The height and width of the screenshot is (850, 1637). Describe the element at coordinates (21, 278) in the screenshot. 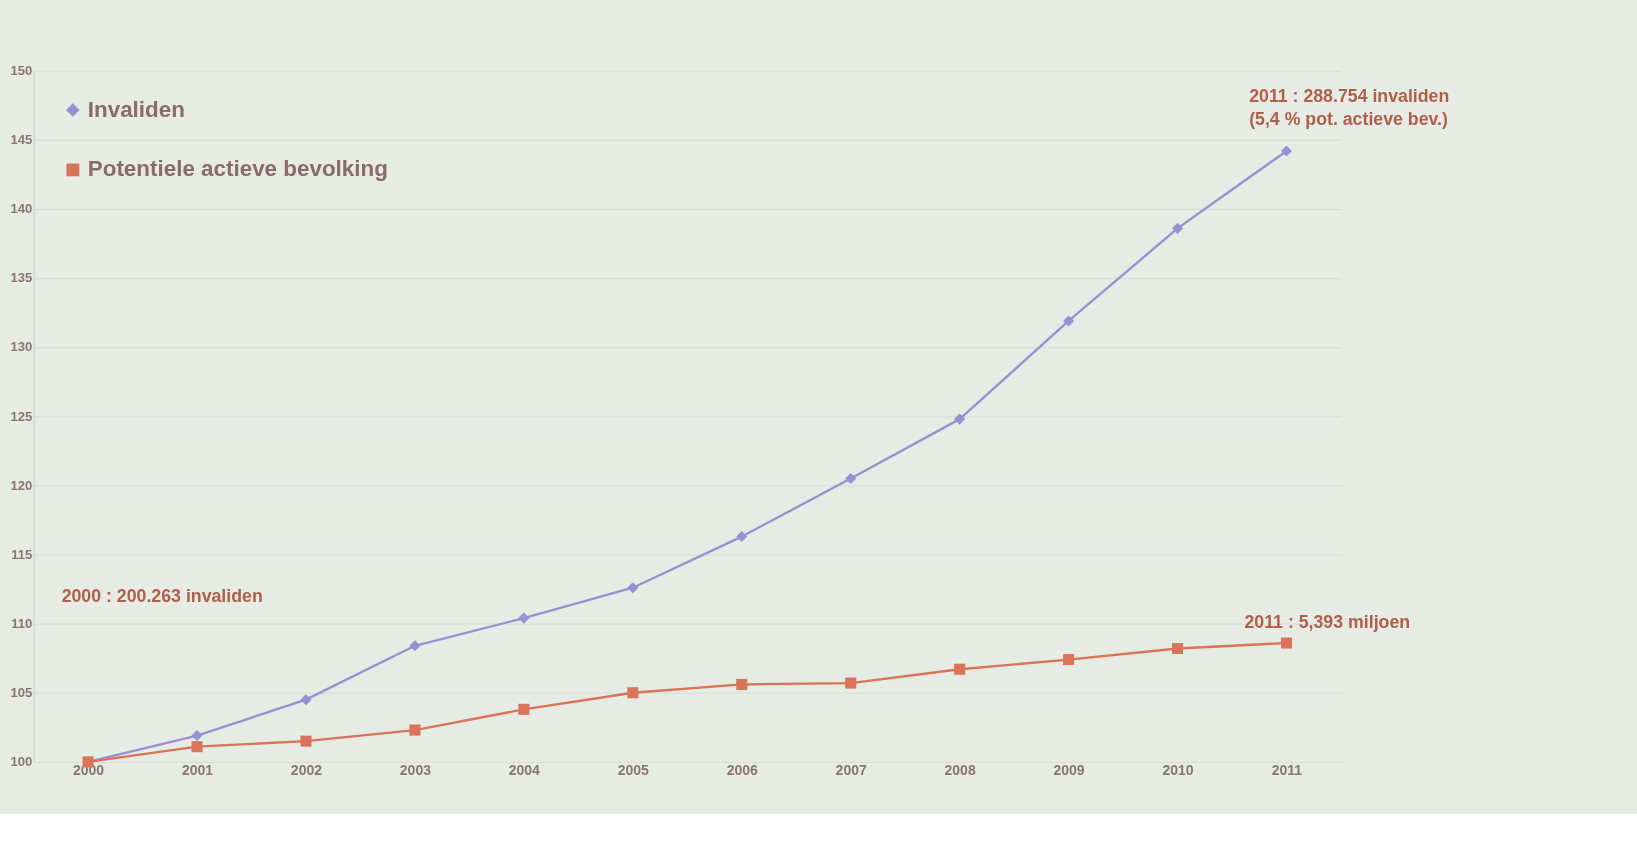

I see `y-tick-label: 135` at that location.